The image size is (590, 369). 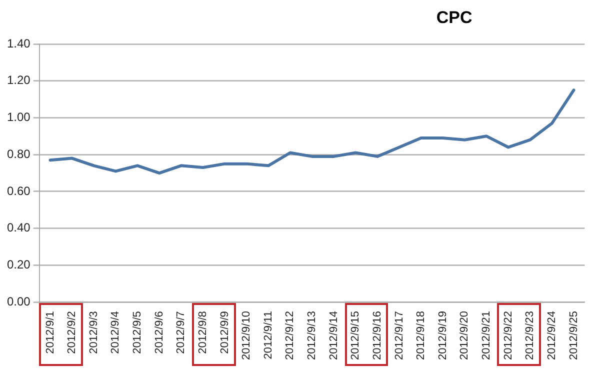 What do you see at coordinates (94, 332) in the screenshot?
I see `x-tick-label: 2012/9/3` at bounding box center [94, 332].